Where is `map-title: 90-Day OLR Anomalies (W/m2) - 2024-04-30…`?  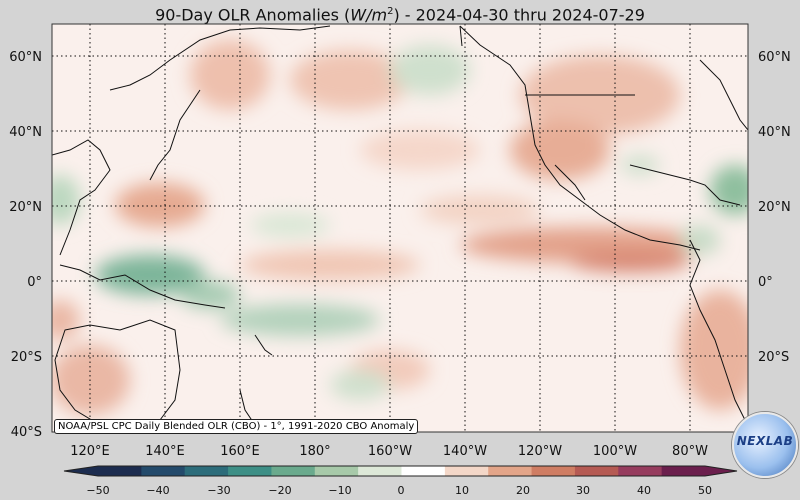 map-title: 90-Day OLR Anomalies (W/m2) - 2024-04-30… is located at coordinates (400, 15).